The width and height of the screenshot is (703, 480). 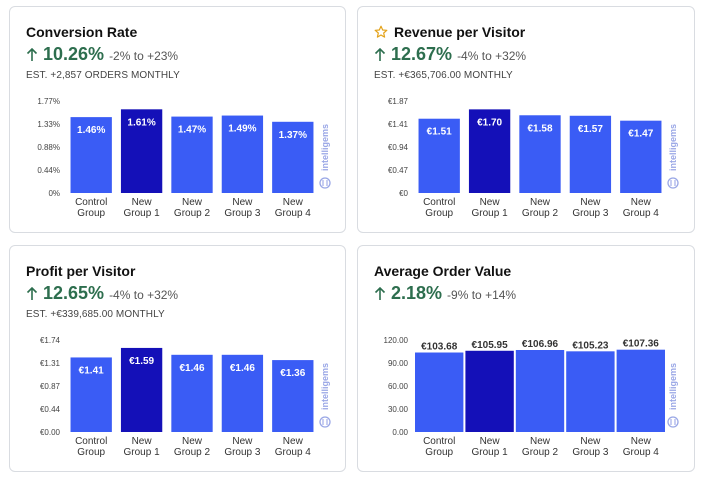 What do you see at coordinates (398, 147) in the screenshot?
I see `y-tick-label: €0.94` at bounding box center [398, 147].